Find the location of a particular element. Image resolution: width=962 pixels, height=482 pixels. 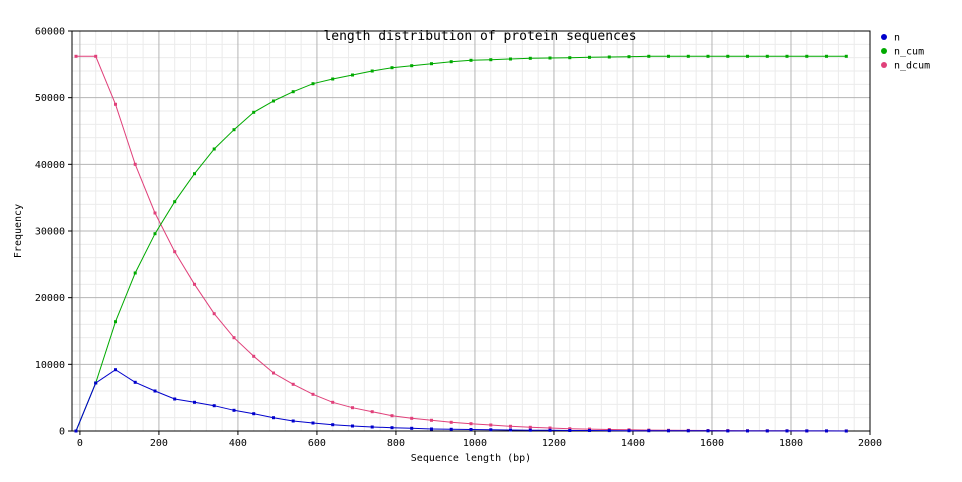

x-tick-label: 1000 is located at coordinates (475, 443).